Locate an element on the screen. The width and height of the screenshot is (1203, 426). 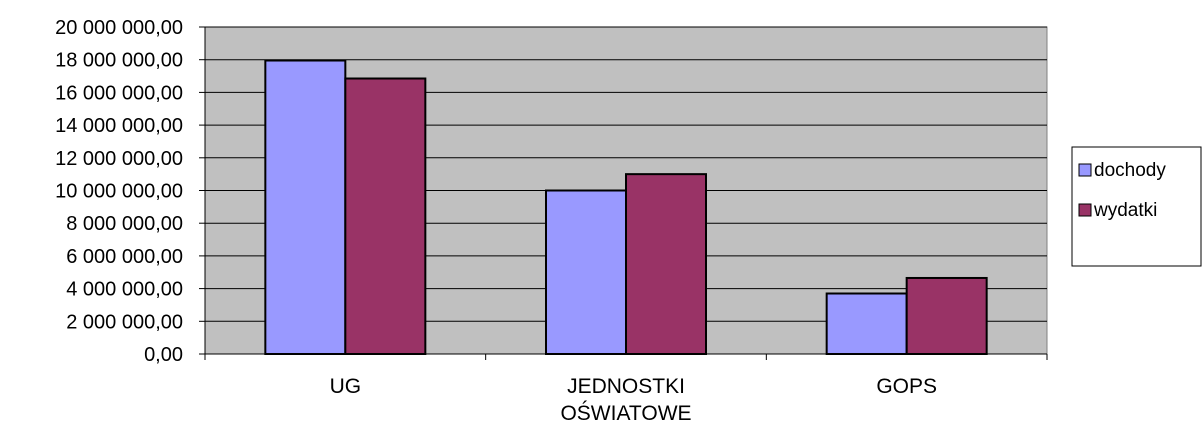
y-tick-label: 10 000 000,00 is located at coordinates (119, 192).